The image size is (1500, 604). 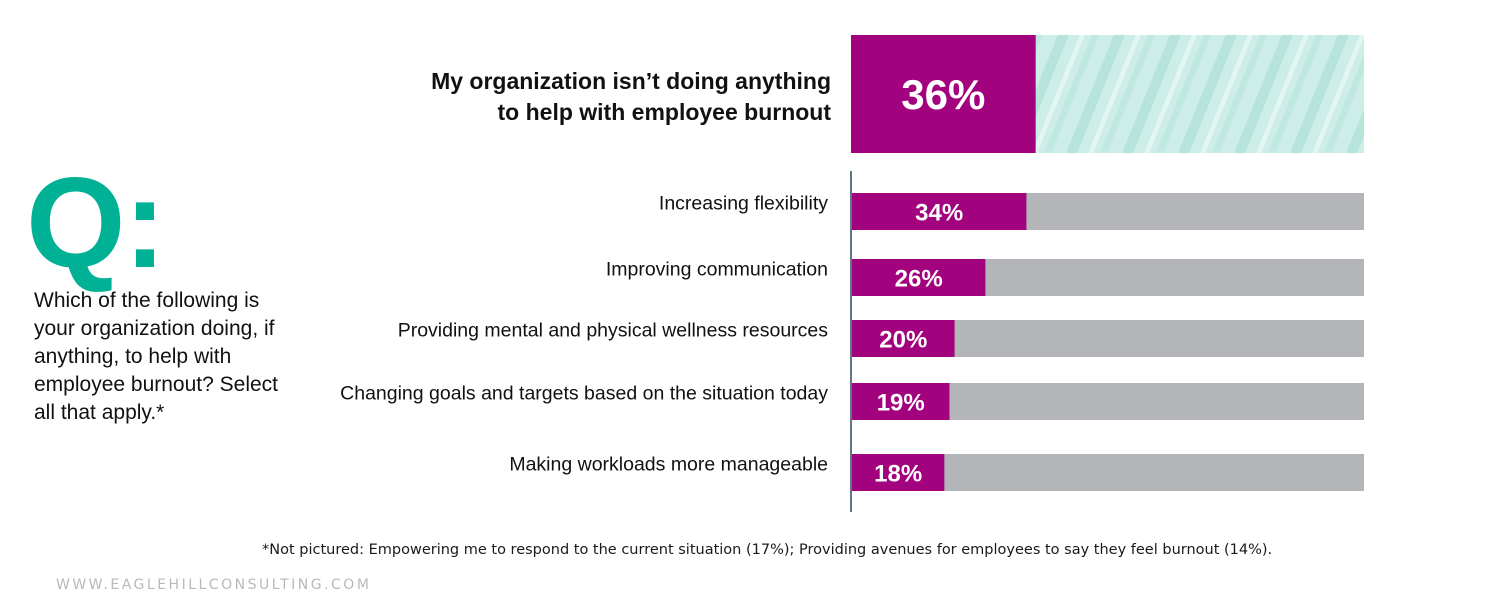 I want to click on q-mark: Q:, so click(x=96, y=223).